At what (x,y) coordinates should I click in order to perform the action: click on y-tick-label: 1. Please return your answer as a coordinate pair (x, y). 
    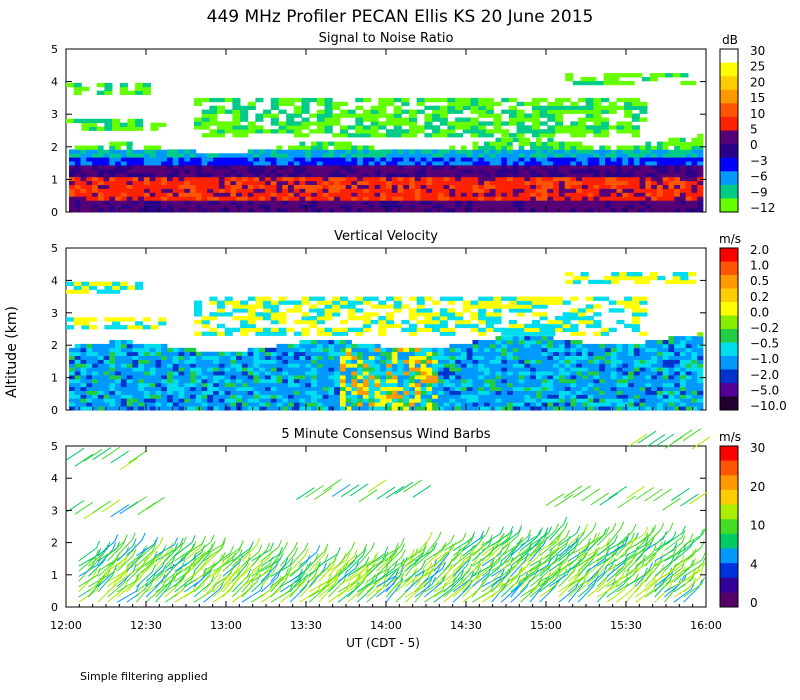
    Looking at the image, I should click on (54, 179).